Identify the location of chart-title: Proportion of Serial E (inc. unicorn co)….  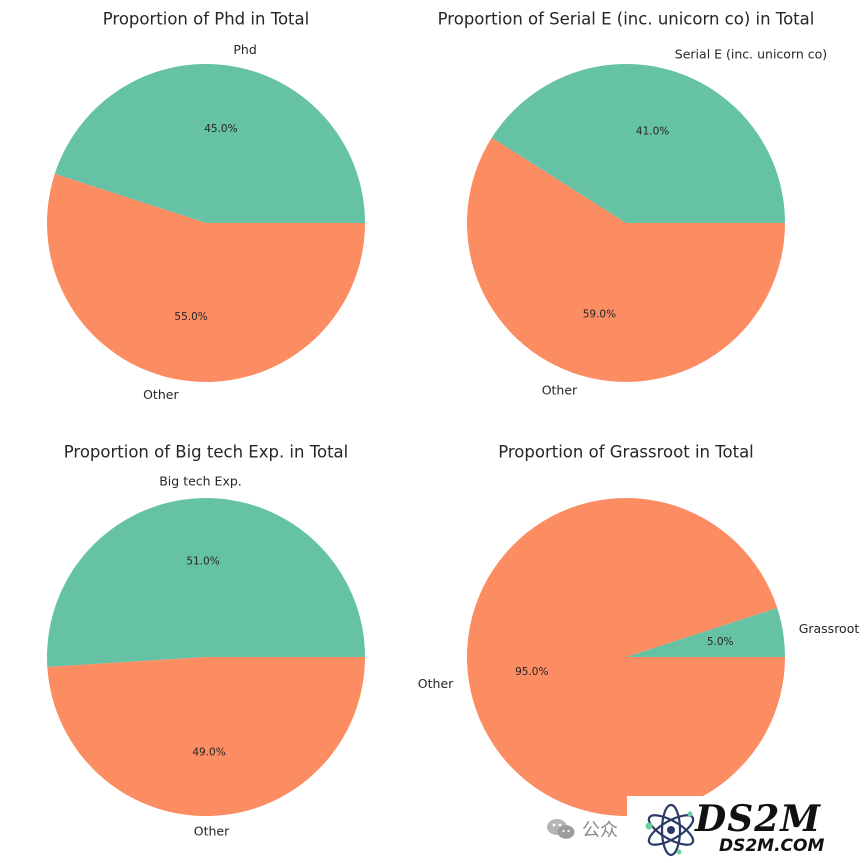
(626, 19).